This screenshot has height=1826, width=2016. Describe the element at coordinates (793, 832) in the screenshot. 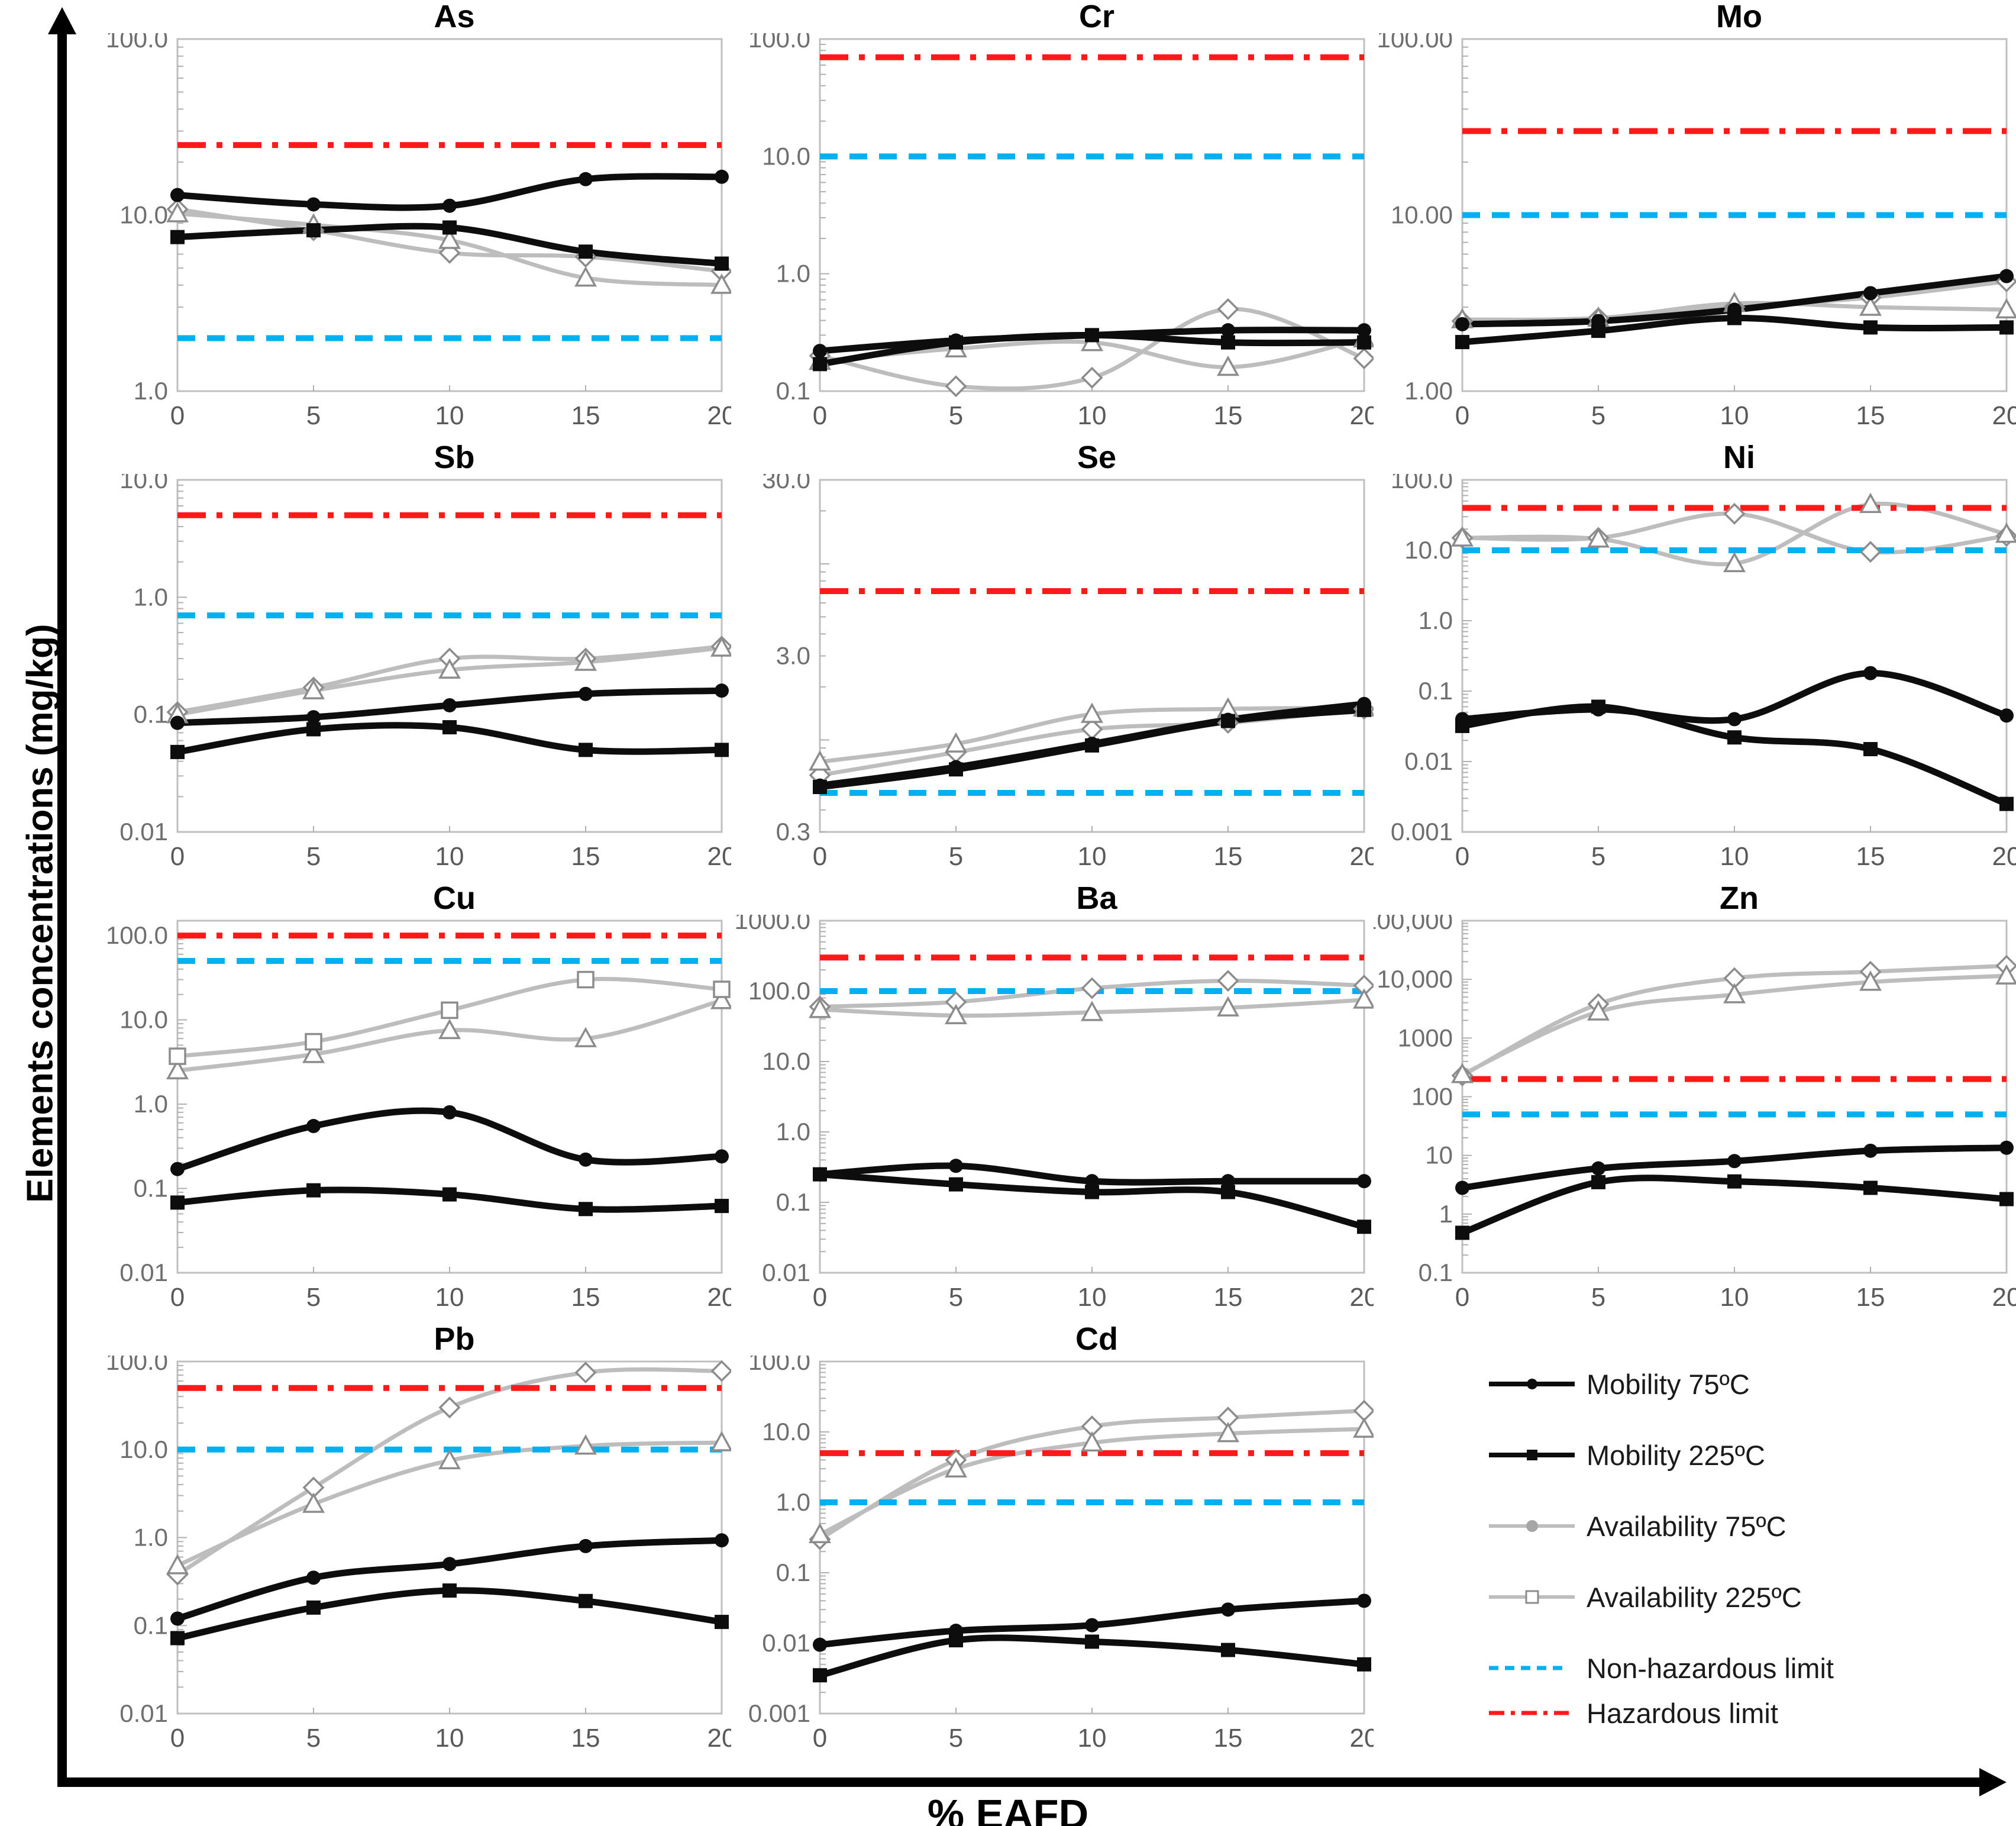

I see `y-tick-label: 0.3` at that location.